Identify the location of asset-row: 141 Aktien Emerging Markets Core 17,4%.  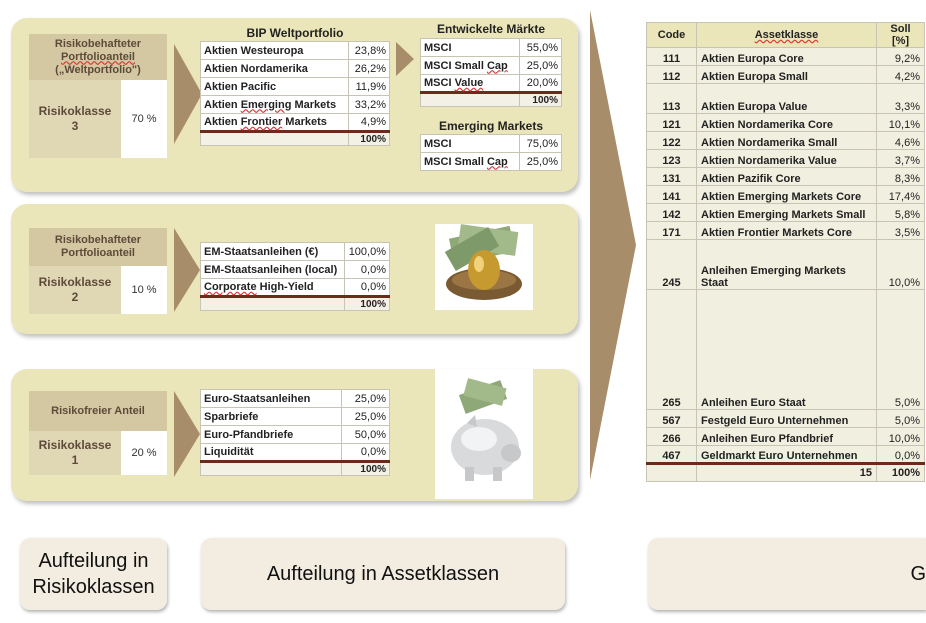
(785, 194).